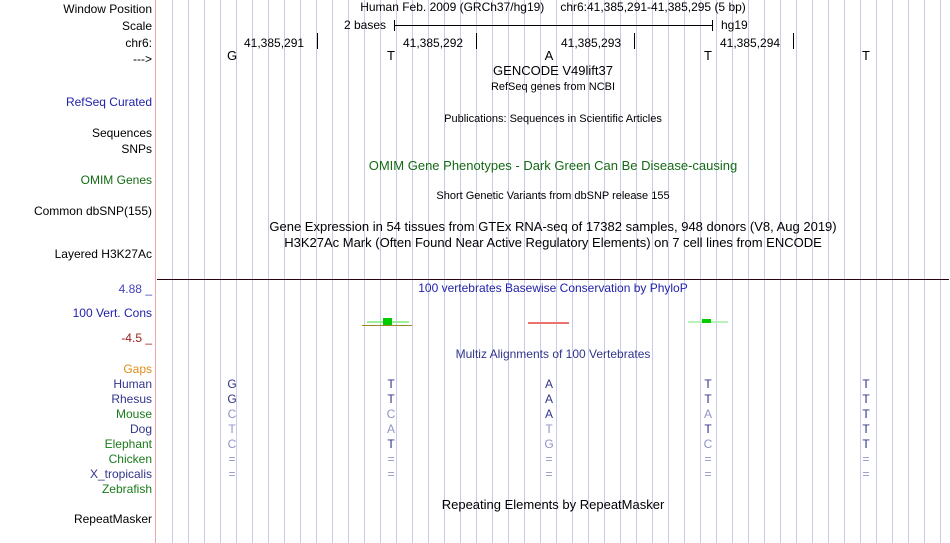  Describe the element at coordinates (136, 149) in the screenshot. I see `label-snps: SNPs` at that location.